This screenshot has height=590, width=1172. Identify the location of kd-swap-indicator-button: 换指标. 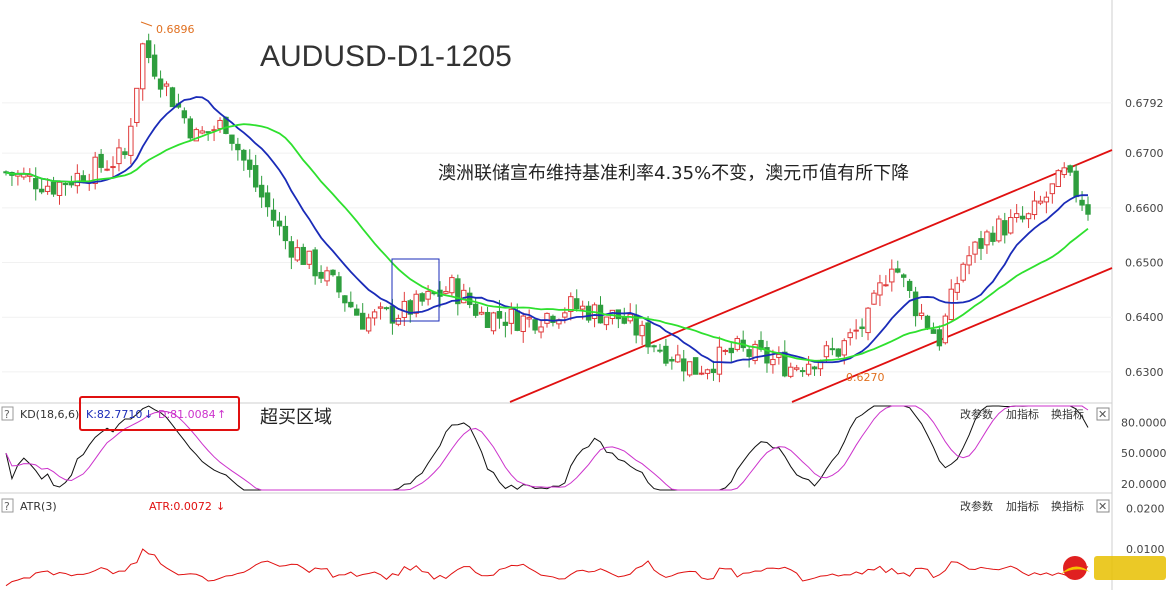
(1067, 414).